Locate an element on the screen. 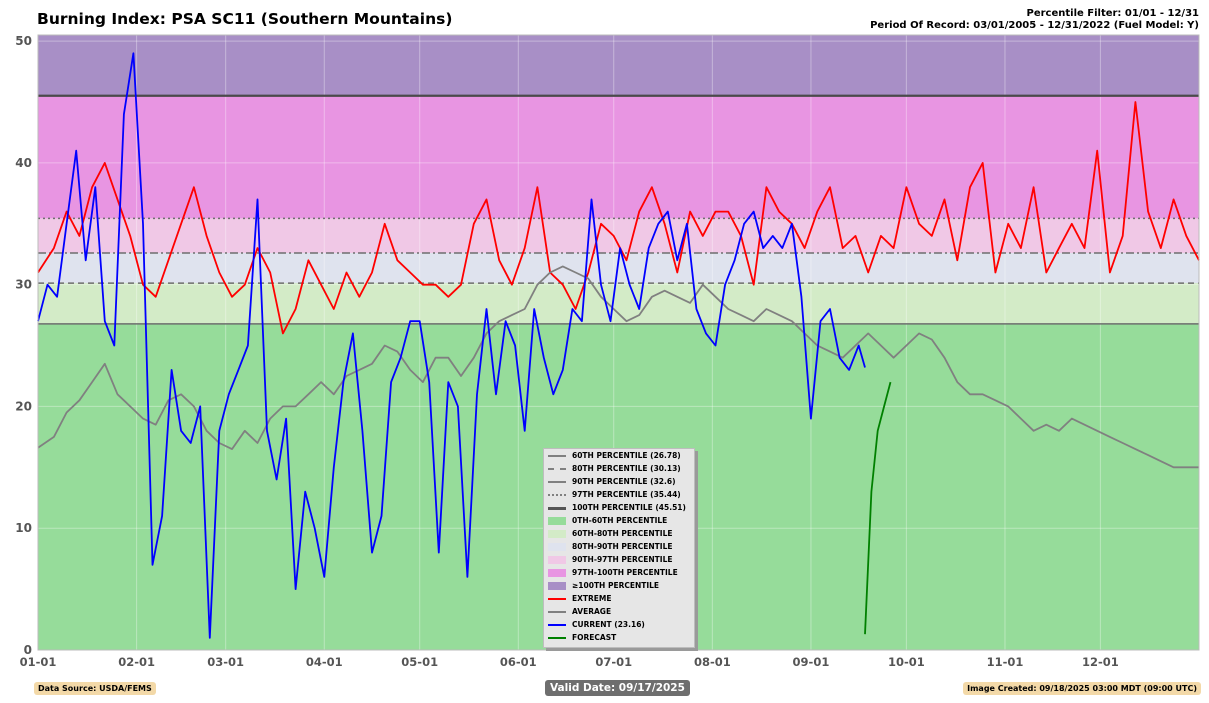  legend-item: 100TH PERCENTILE (45.51) is located at coordinates (619, 507).